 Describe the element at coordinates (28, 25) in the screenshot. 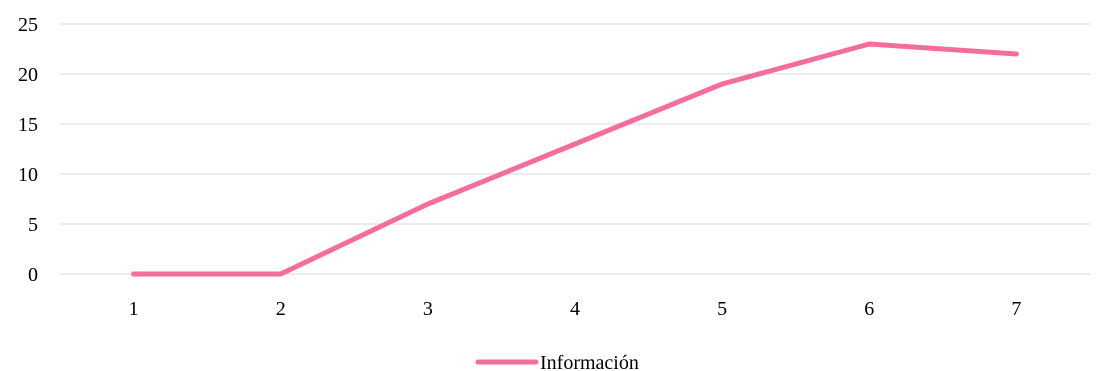

I see `y-tick-label: 25` at that location.